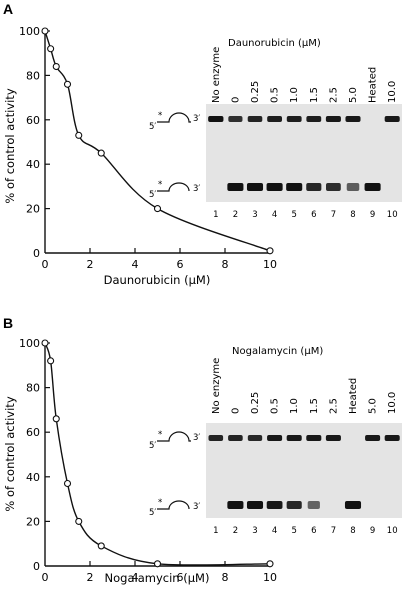 This screenshot has height=608, width=406. I want to click on lane-number-b: 2, so click(235, 531).